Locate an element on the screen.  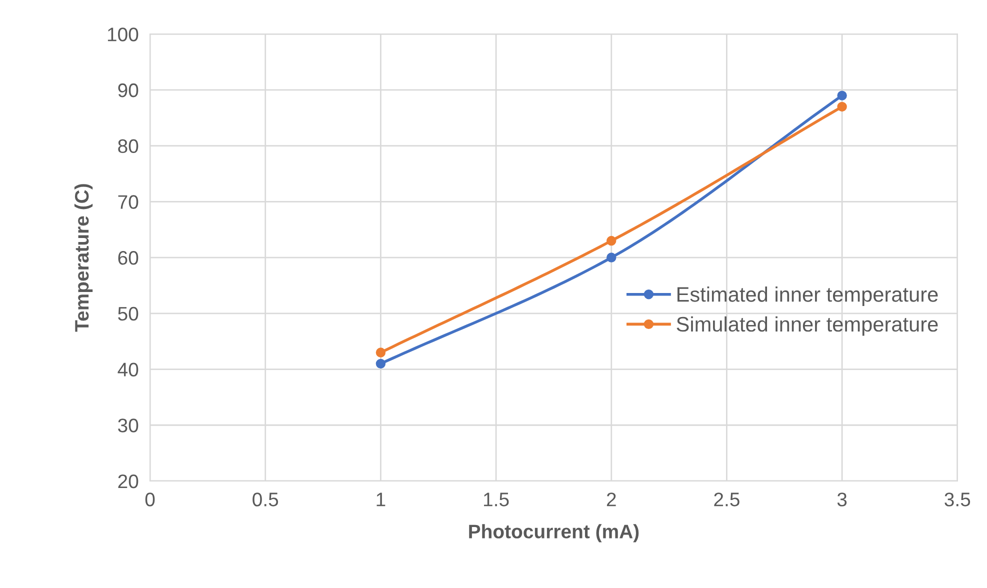
x-tick-label: 0 is located at coordinates (150, 499).